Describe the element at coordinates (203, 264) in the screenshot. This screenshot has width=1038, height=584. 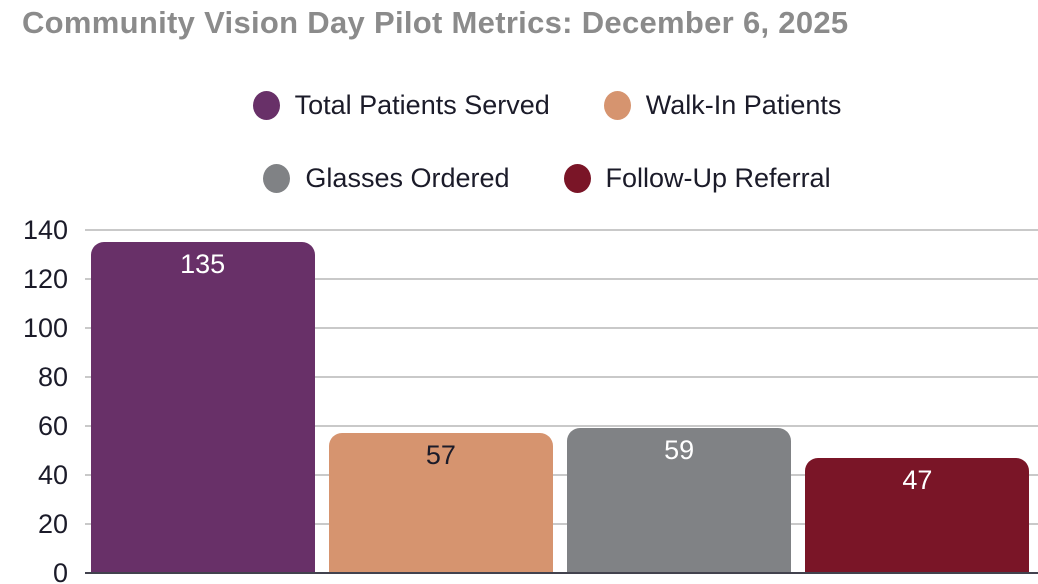
I see `bar-value-label: 135` at that location.